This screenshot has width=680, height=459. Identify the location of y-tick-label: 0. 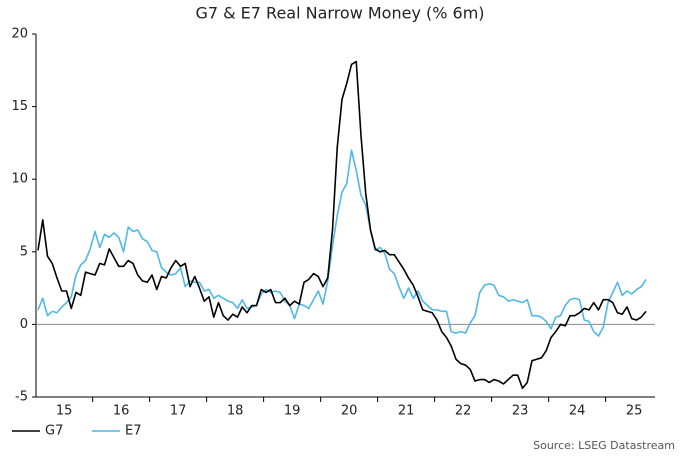
(24, 324).